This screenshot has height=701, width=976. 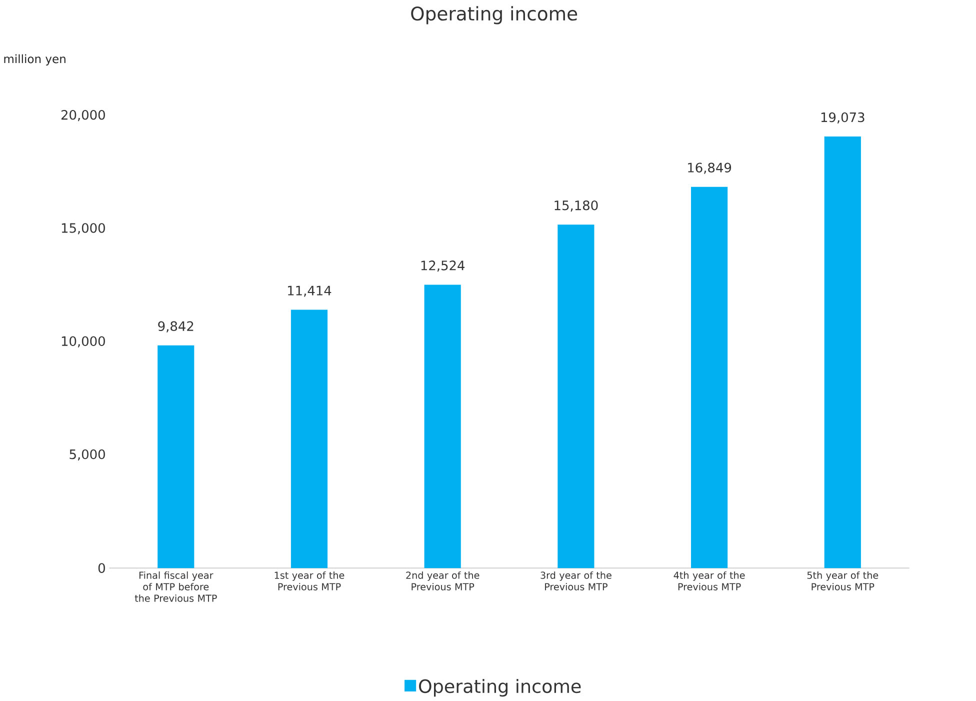 I want to click on x-tick-label: 1st year of the Previous MTP, so click(x=309, y=580).